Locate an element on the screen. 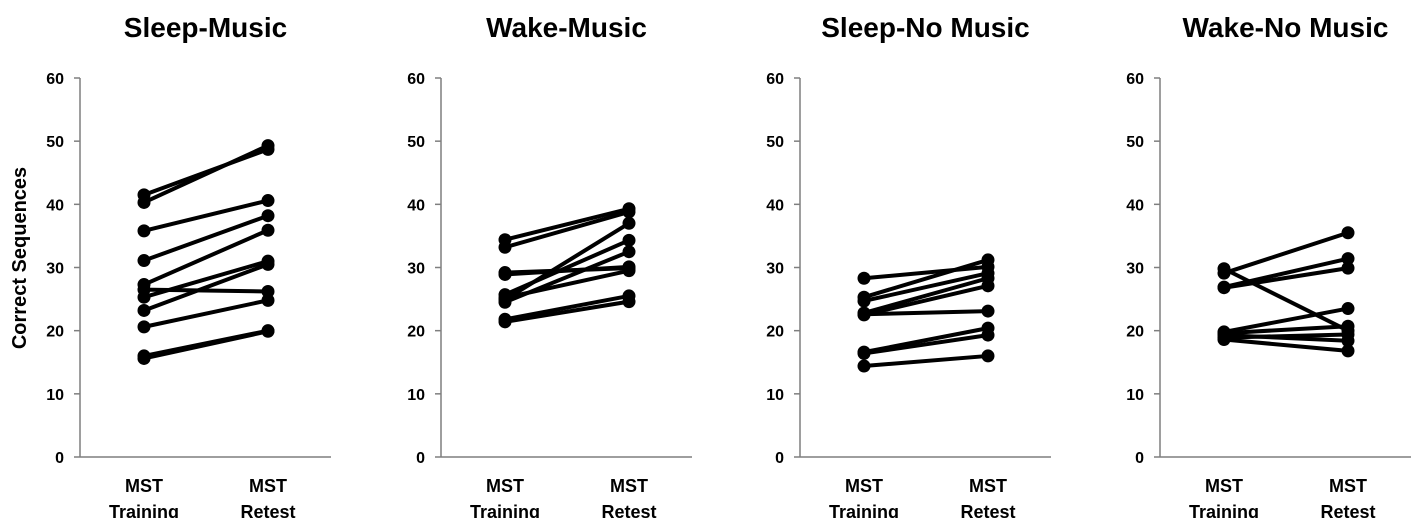 The image size is (1424, 518). panel-title: Sleep-Music is located at coordinates (205, 27).